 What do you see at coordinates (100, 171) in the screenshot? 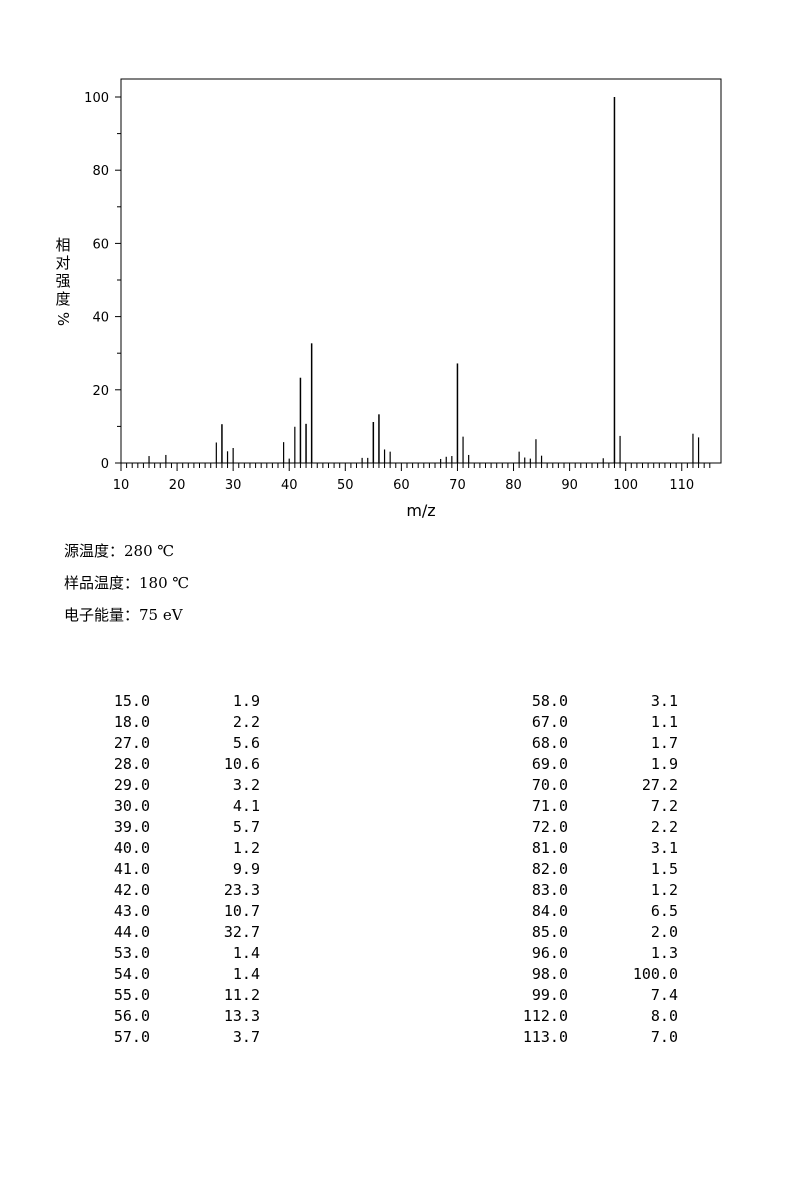
I see `y-tick-label: 80` at bounding box center [100, 171].